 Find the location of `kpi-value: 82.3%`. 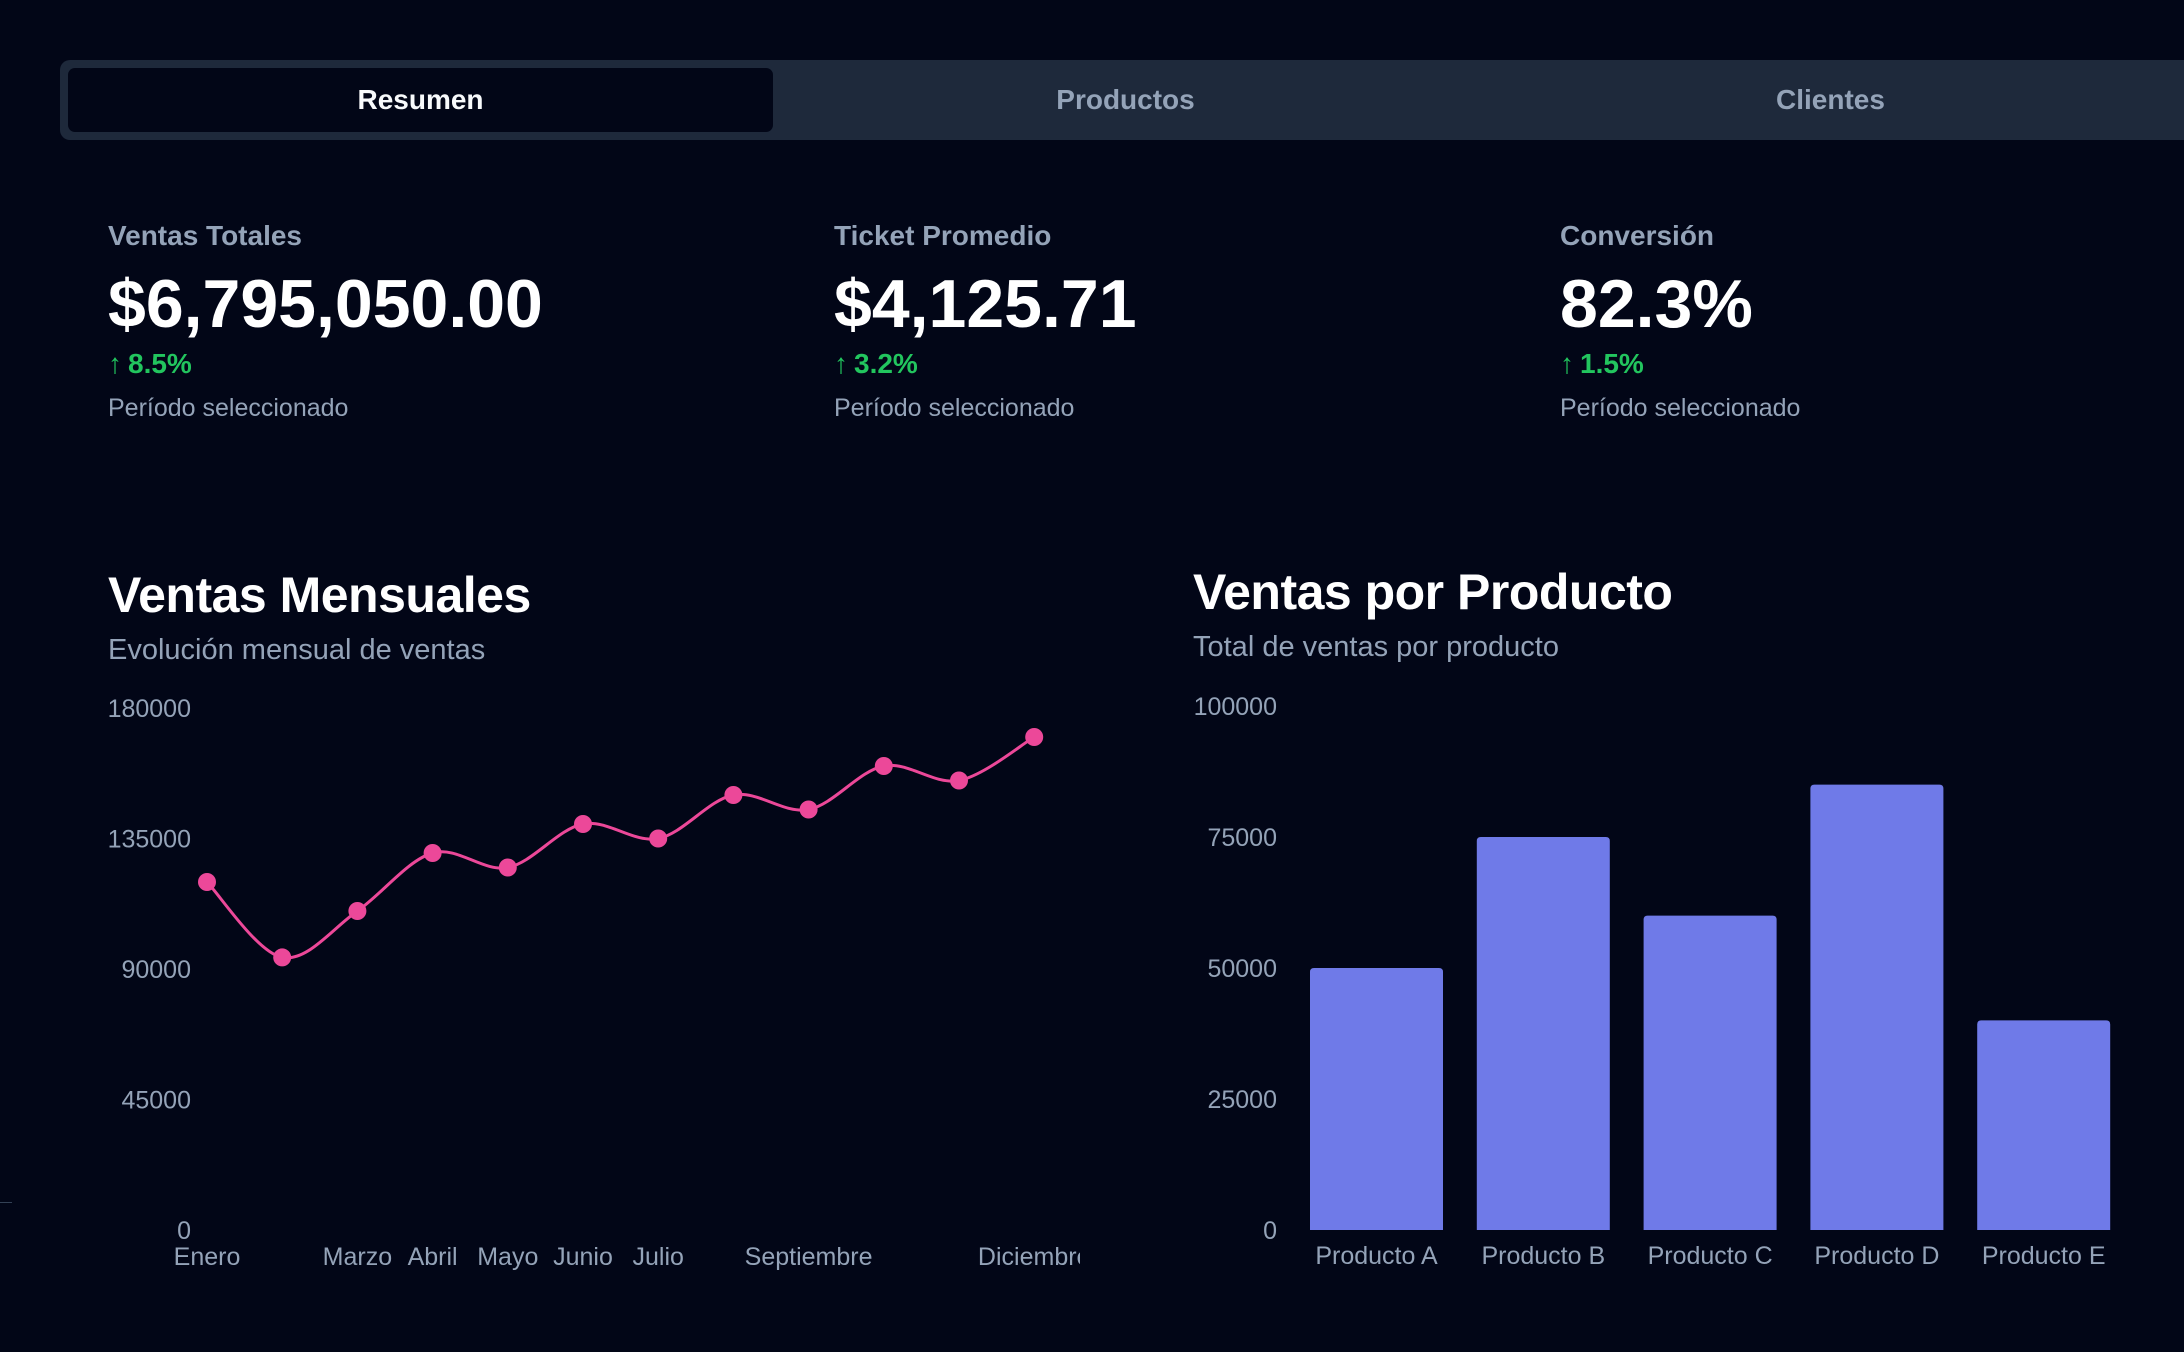

kpi-value: 82.3% is located at coordinates (1656, 304).